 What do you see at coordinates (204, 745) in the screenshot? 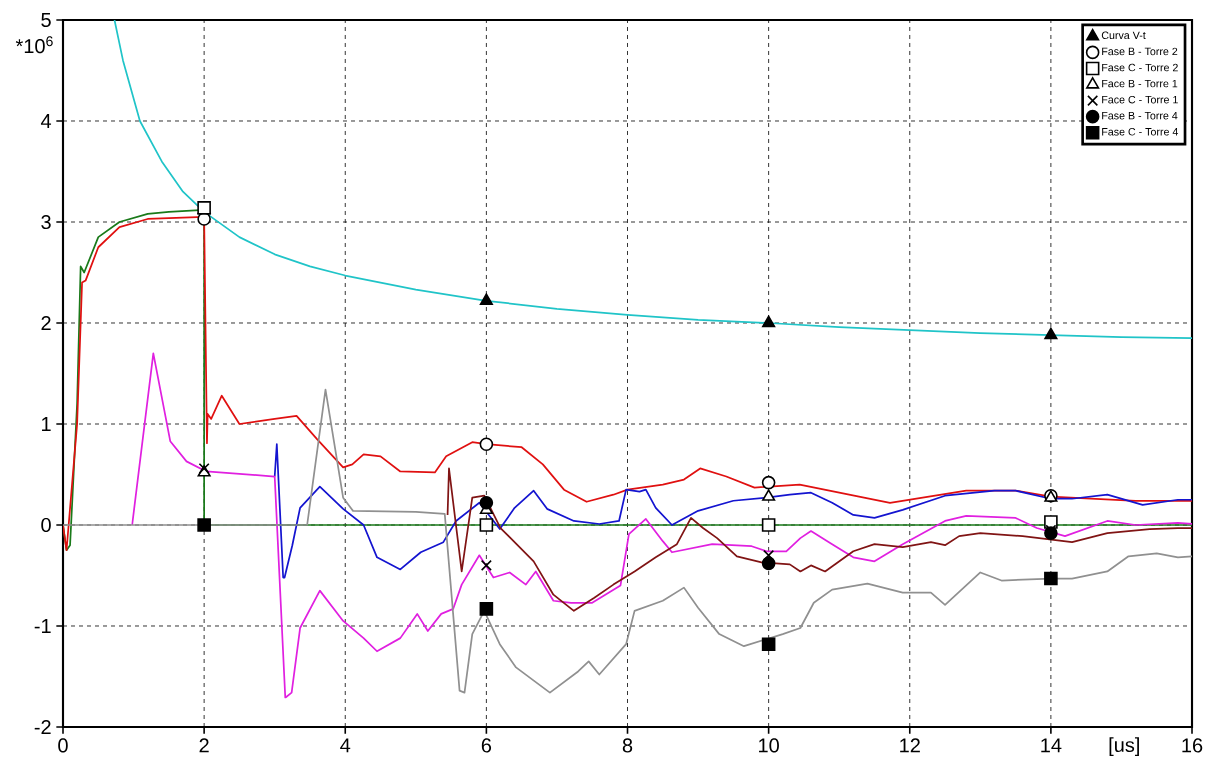
I see `x-tick-label: 2` at bounding box center [204, 745].